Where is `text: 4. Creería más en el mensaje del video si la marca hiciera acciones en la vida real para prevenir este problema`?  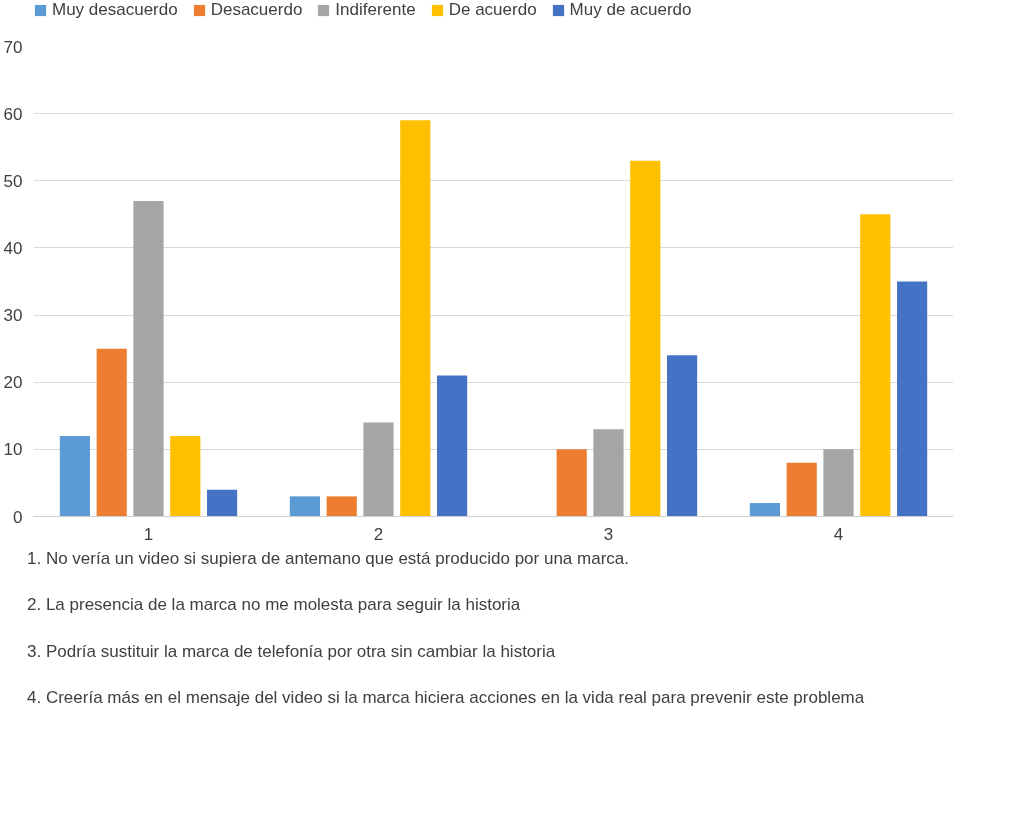 text: 4. Creería más en el mensaje del video si la marca hiciera acciones en la vida real para prevenir este problema is located at coordinates (446, 697).